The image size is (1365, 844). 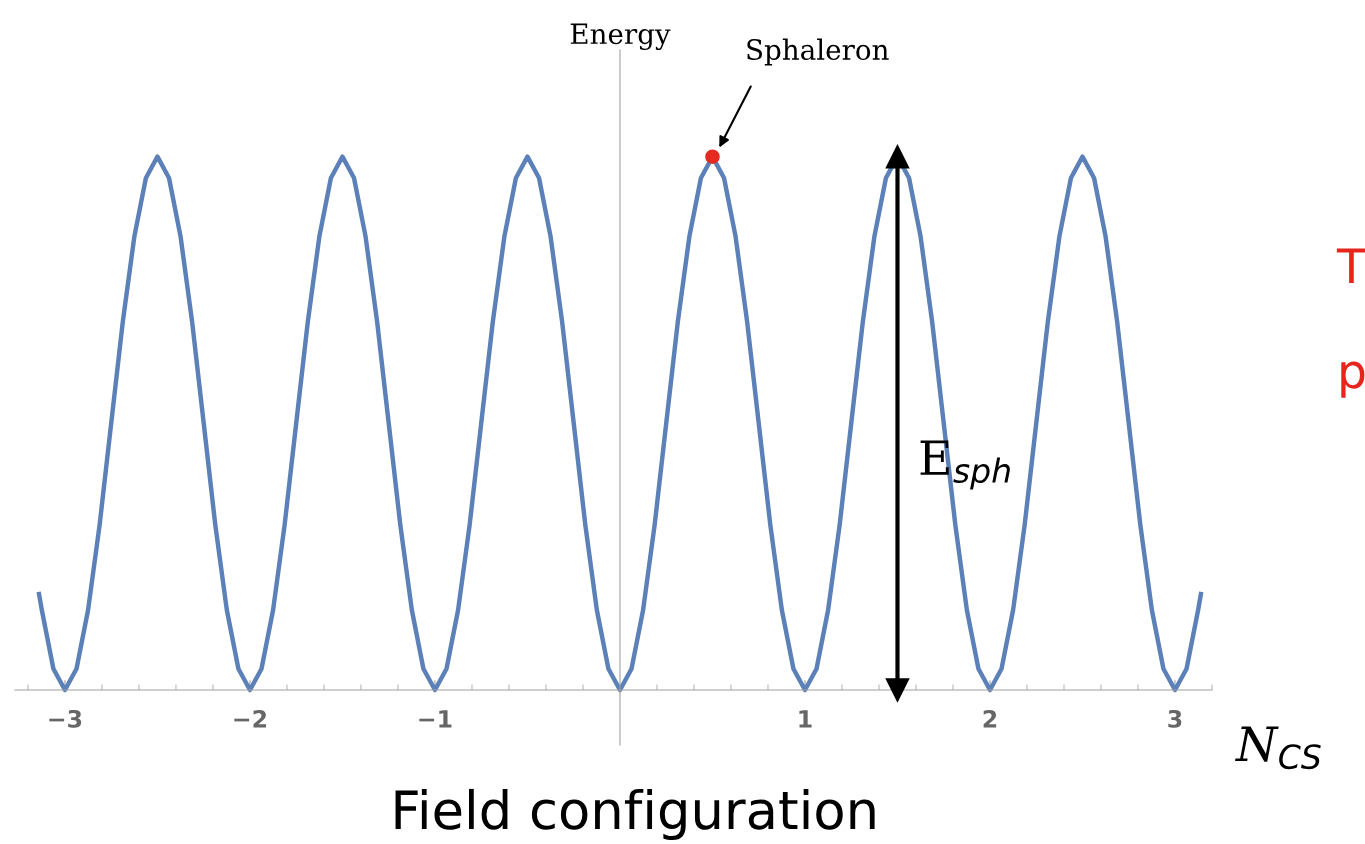 What do you see at coordinates (1353, 379) in the screenshot?
I see `text: p` at bounding box center [1353, 379].